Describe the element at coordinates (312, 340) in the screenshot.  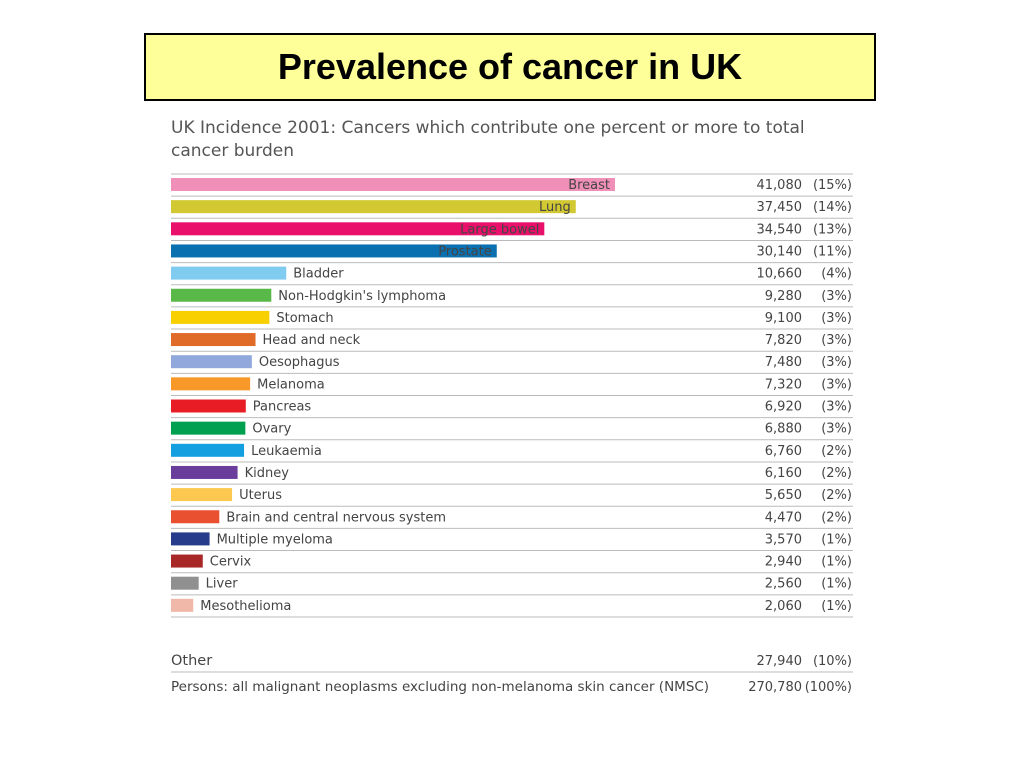
I see `bar-category-label: Head and neck` at that location.